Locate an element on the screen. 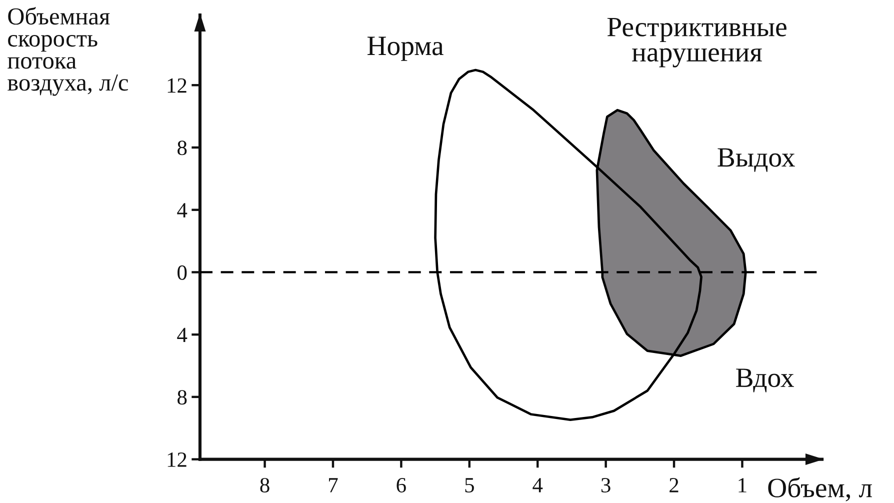 This screenshot has width=894, height=503. x-tick-label: 5 is located at coordinates (469, 485).